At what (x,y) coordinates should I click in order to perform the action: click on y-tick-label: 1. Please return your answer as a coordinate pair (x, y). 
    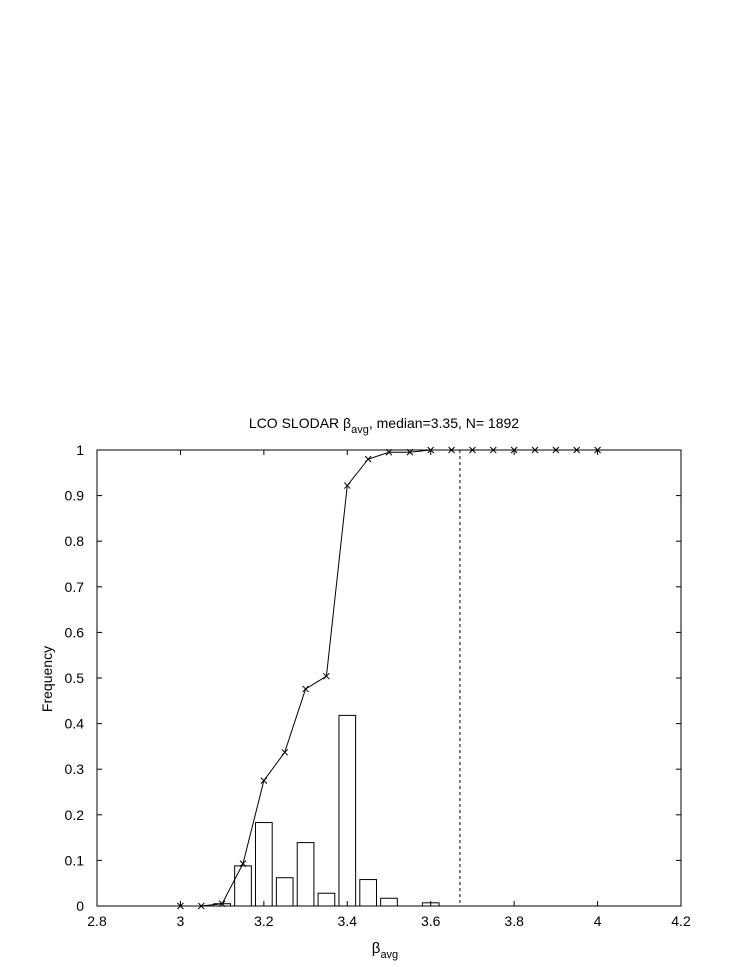
    Looking at the image, I should click on (80, 450).